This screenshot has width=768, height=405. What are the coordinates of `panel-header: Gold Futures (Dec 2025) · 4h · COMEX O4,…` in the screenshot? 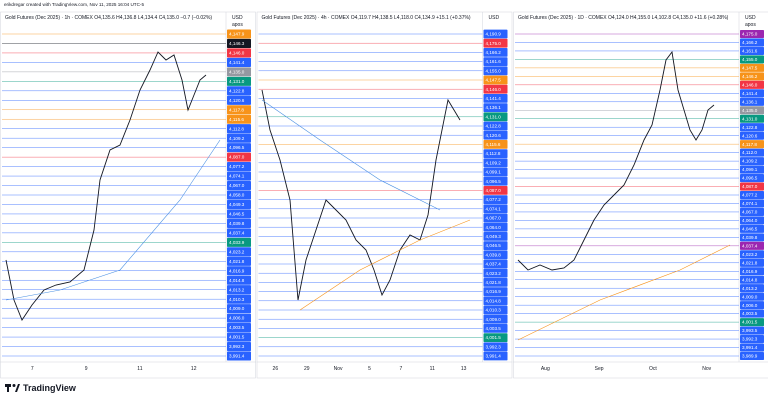 It's located at (366, 18).